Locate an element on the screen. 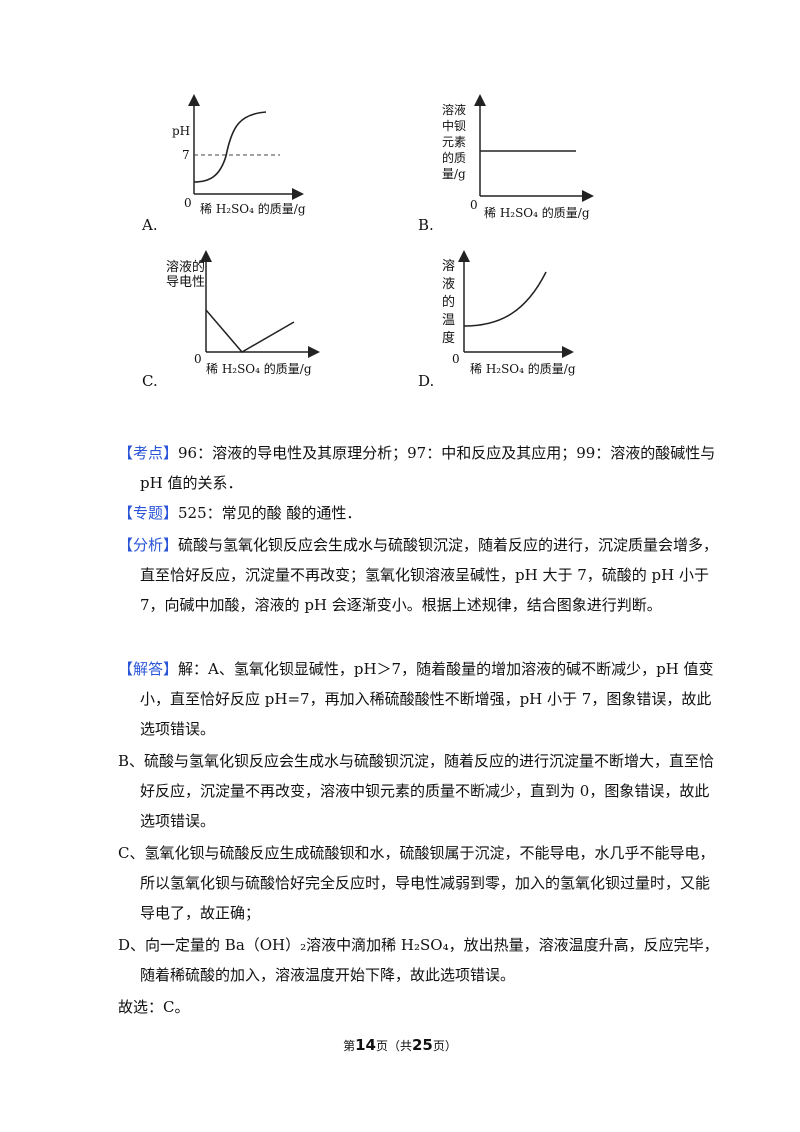 This screenshot has height=1132, width=800. option-b: B. is located at coordinates (426, 225).